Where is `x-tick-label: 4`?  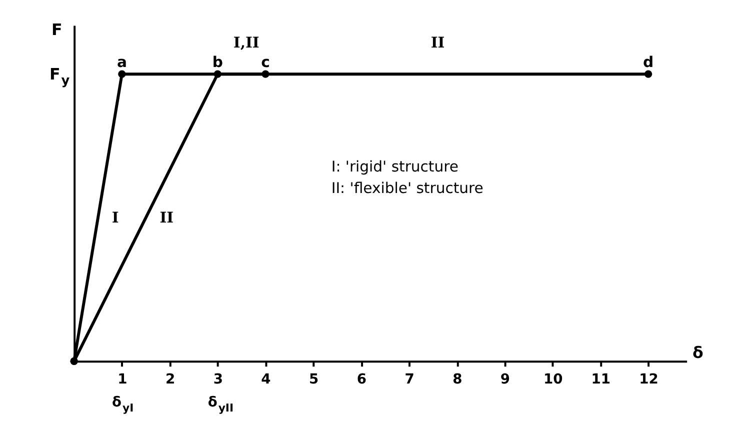 x-tick-label: 4 is located at coordinates (266, 379).